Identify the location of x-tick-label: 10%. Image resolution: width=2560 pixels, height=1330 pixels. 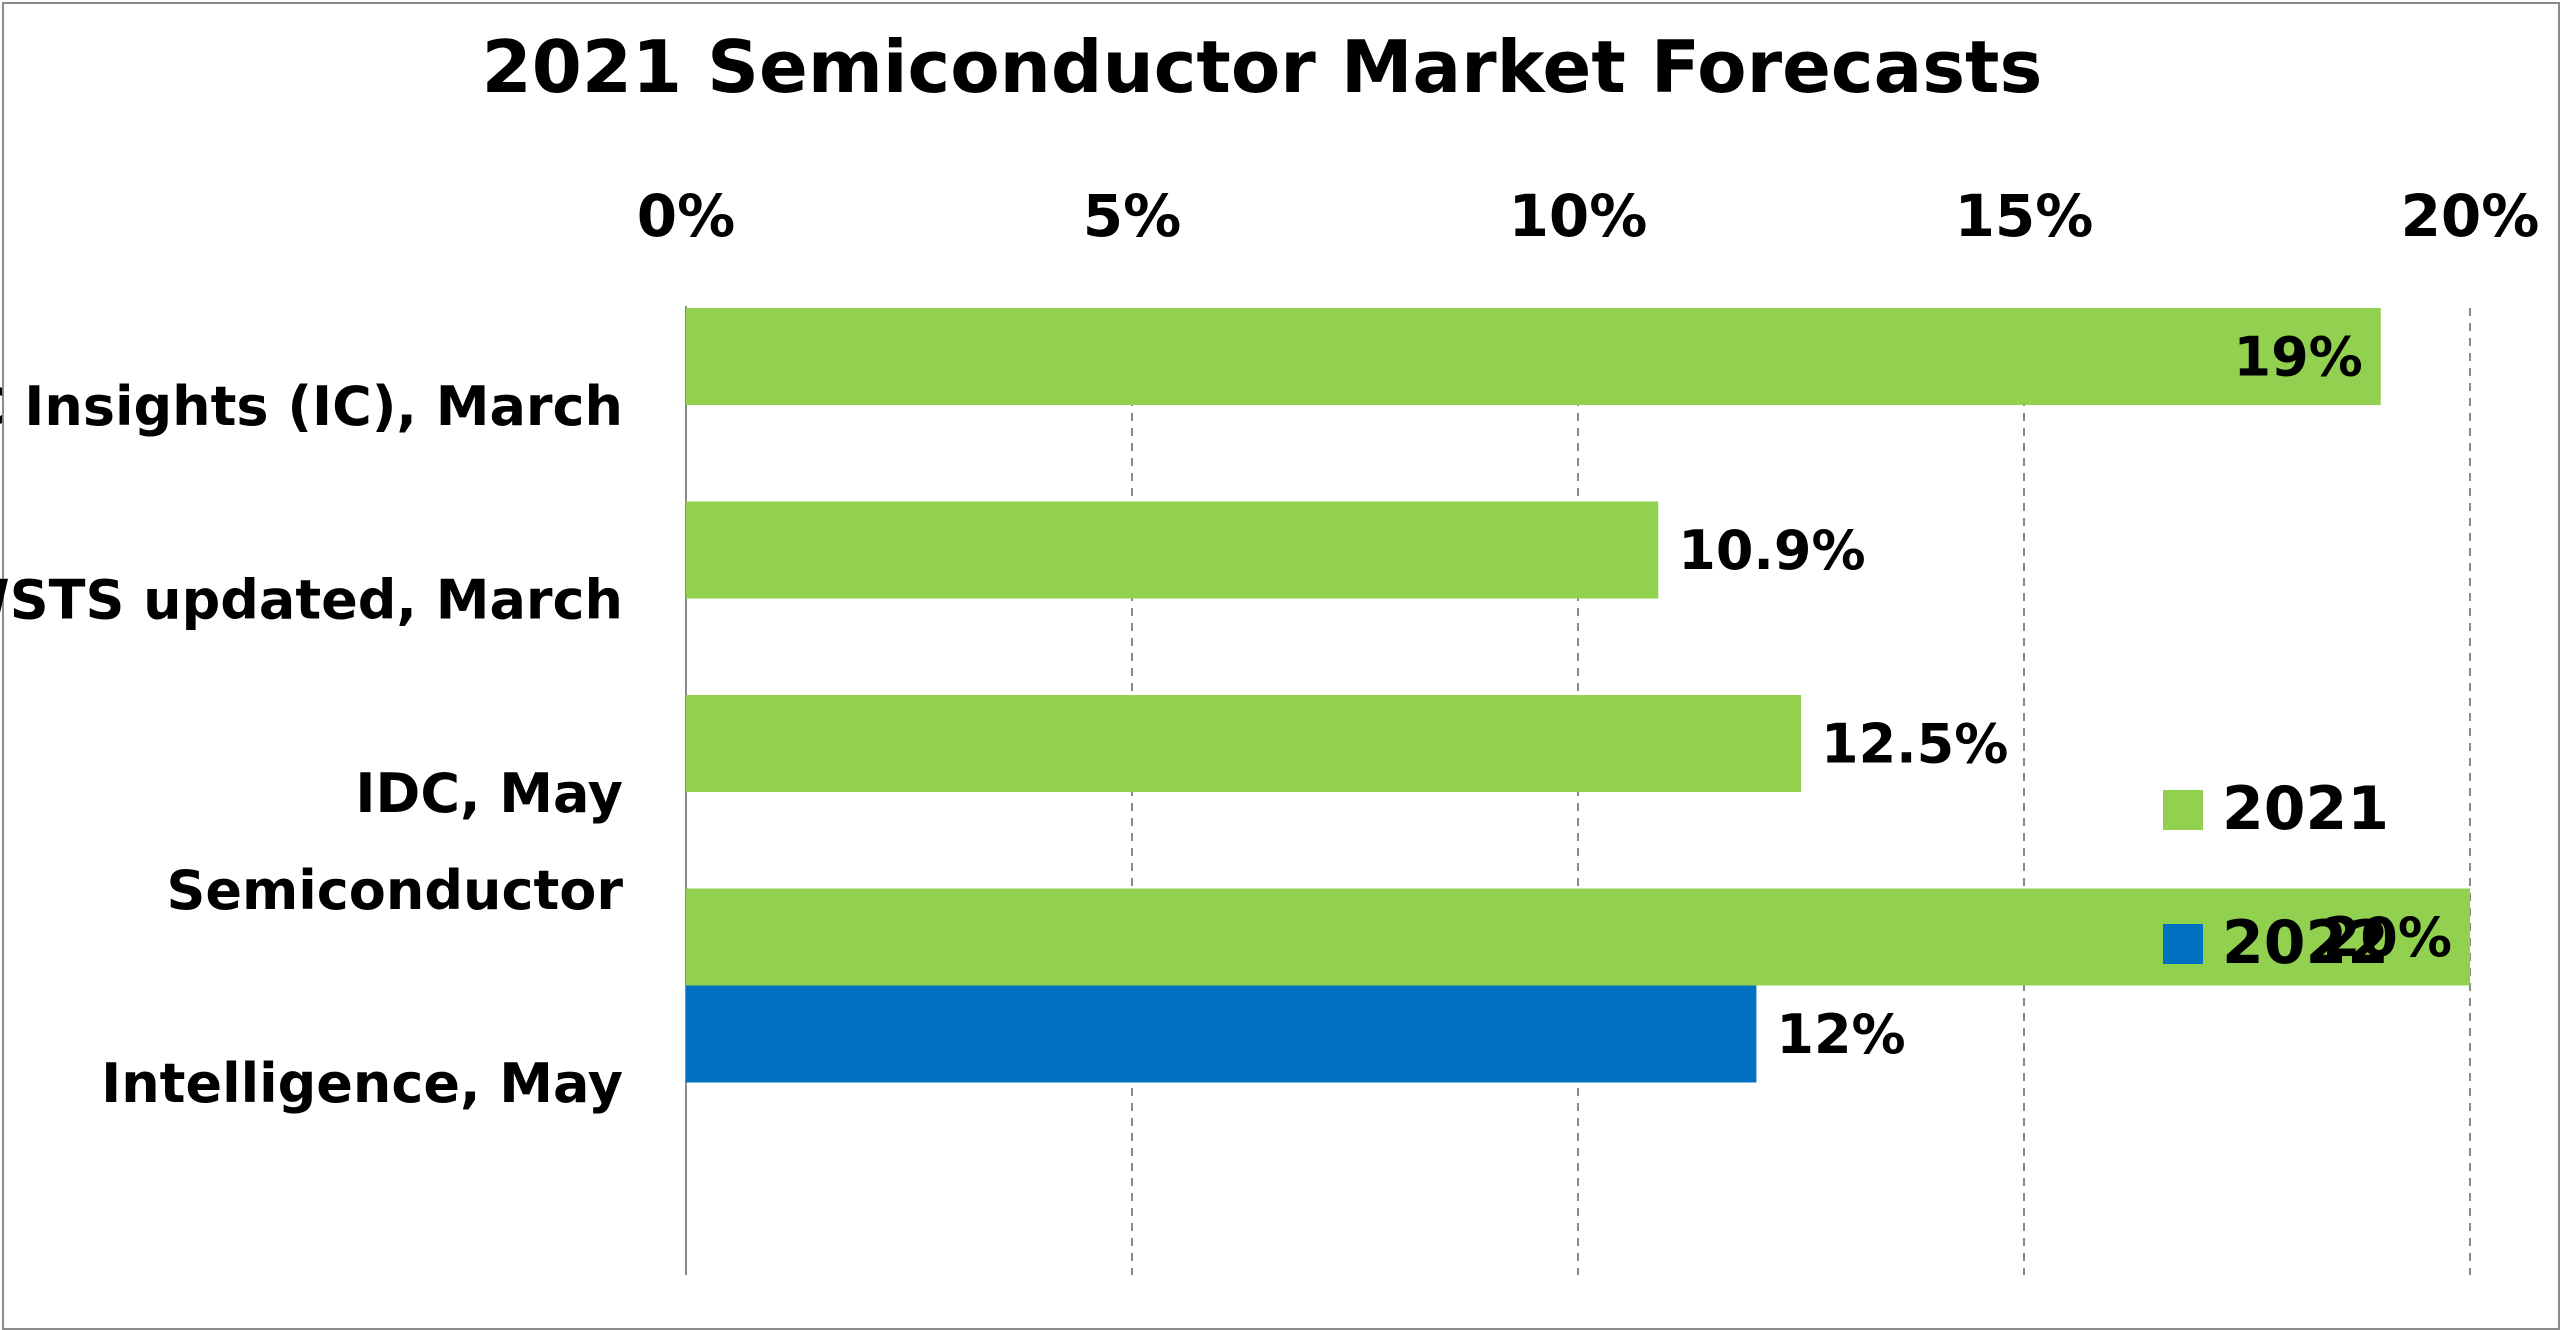
(1578, 216).